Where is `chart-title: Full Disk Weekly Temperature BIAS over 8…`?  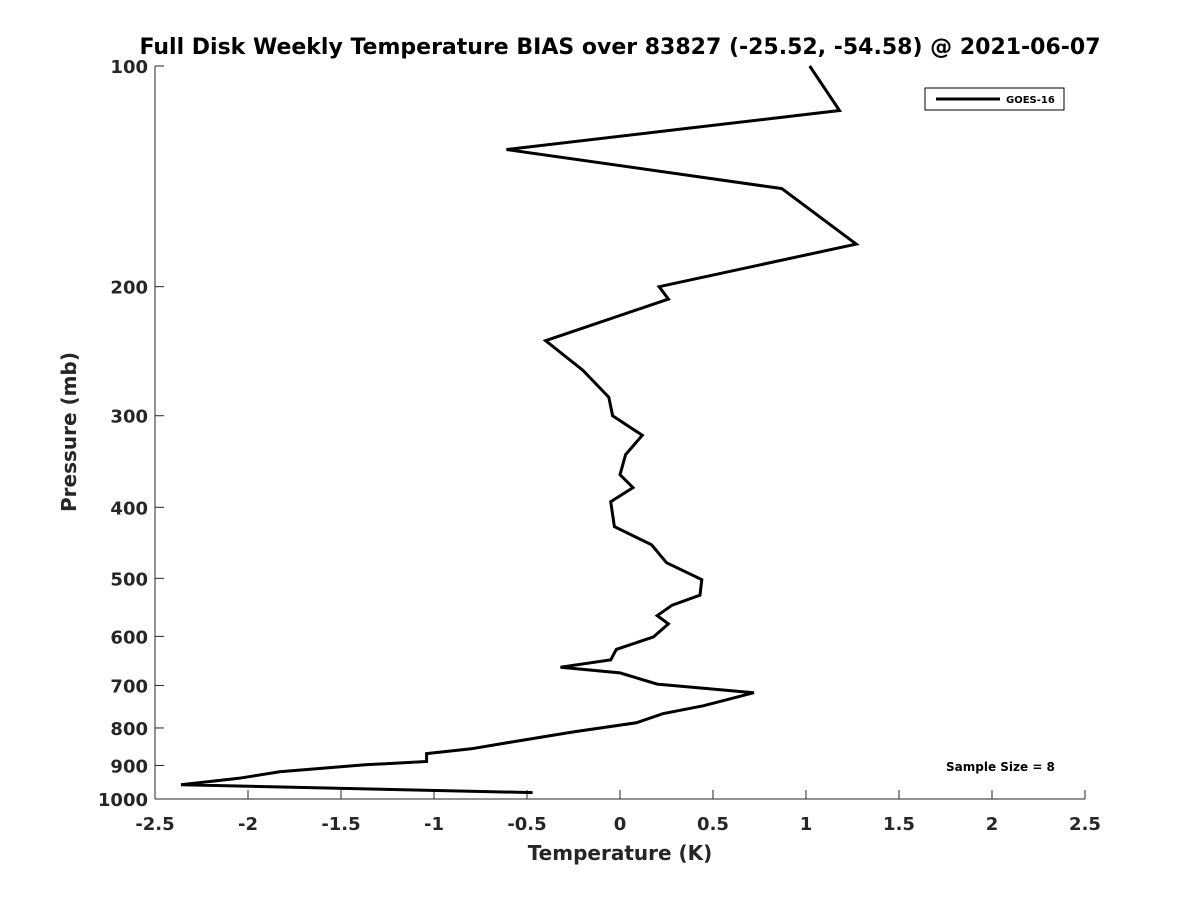
chart-title: Full Disk Weekly Temperature BIAS over 8… is located at coordinates (619, 47).